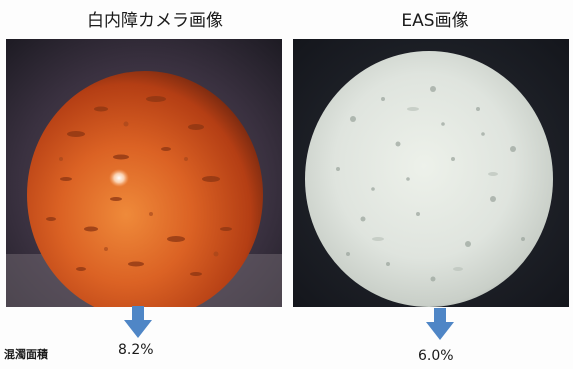 The image size is (573, 369). Describe the element at coordinates (26, 354) in the screenshot. I see `opacity-area-label: 混濁面積` at that location.